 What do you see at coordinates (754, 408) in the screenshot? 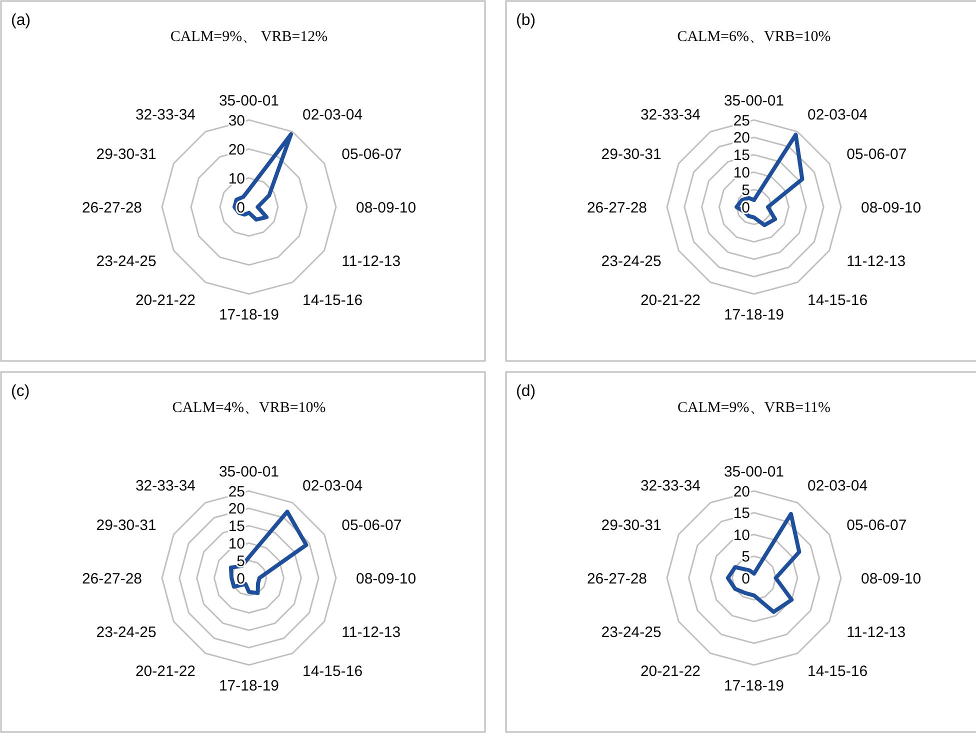
I see `chart-title: CALM=9%、VRB=11%` at bounding box center [754, 408].